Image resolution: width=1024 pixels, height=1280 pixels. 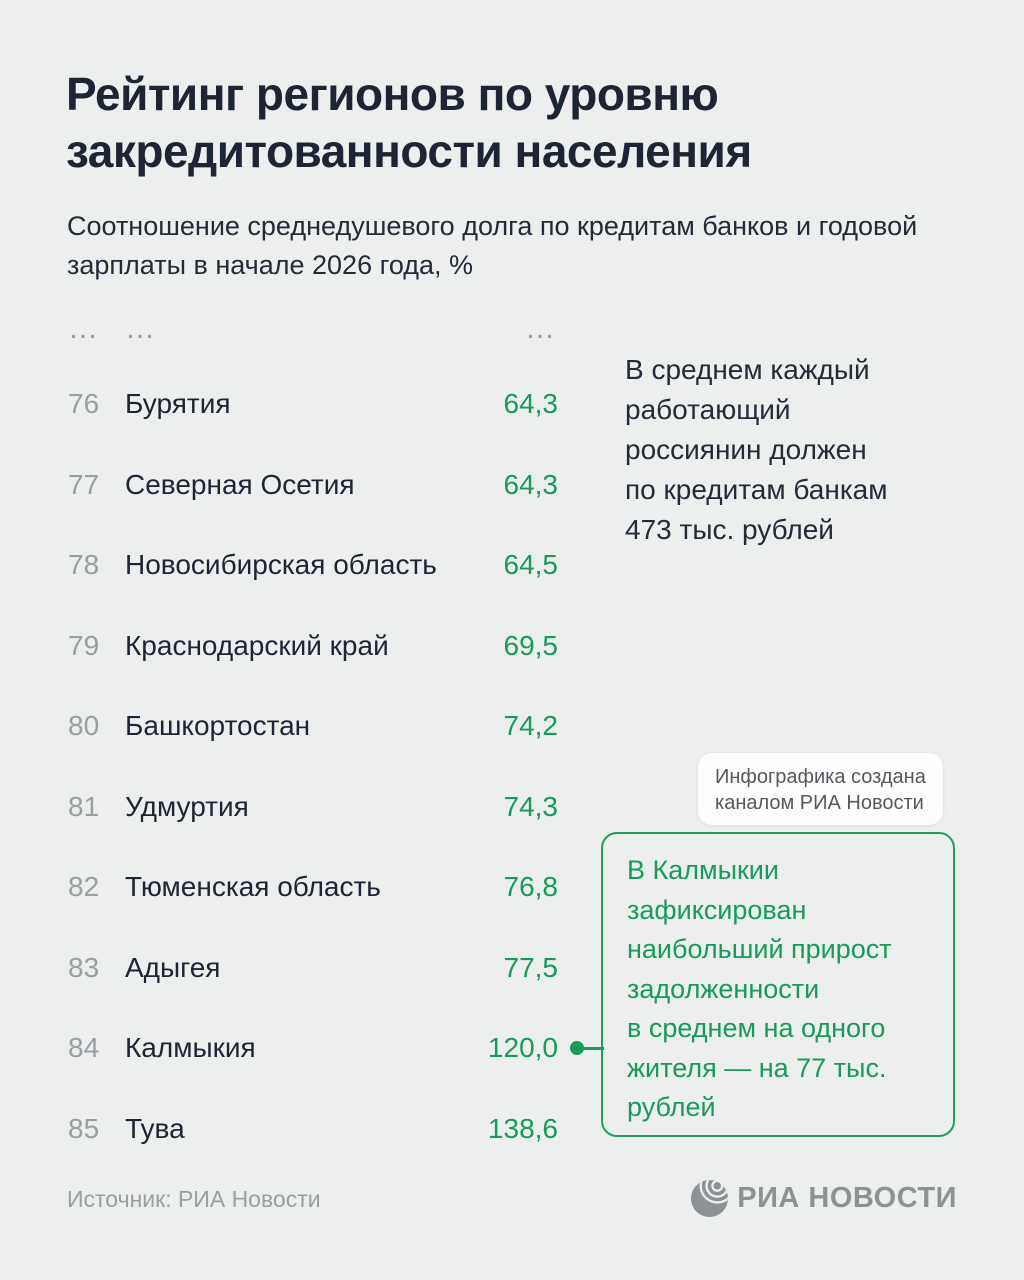 I want to click on rank: 83, so click(x=84, y=967).